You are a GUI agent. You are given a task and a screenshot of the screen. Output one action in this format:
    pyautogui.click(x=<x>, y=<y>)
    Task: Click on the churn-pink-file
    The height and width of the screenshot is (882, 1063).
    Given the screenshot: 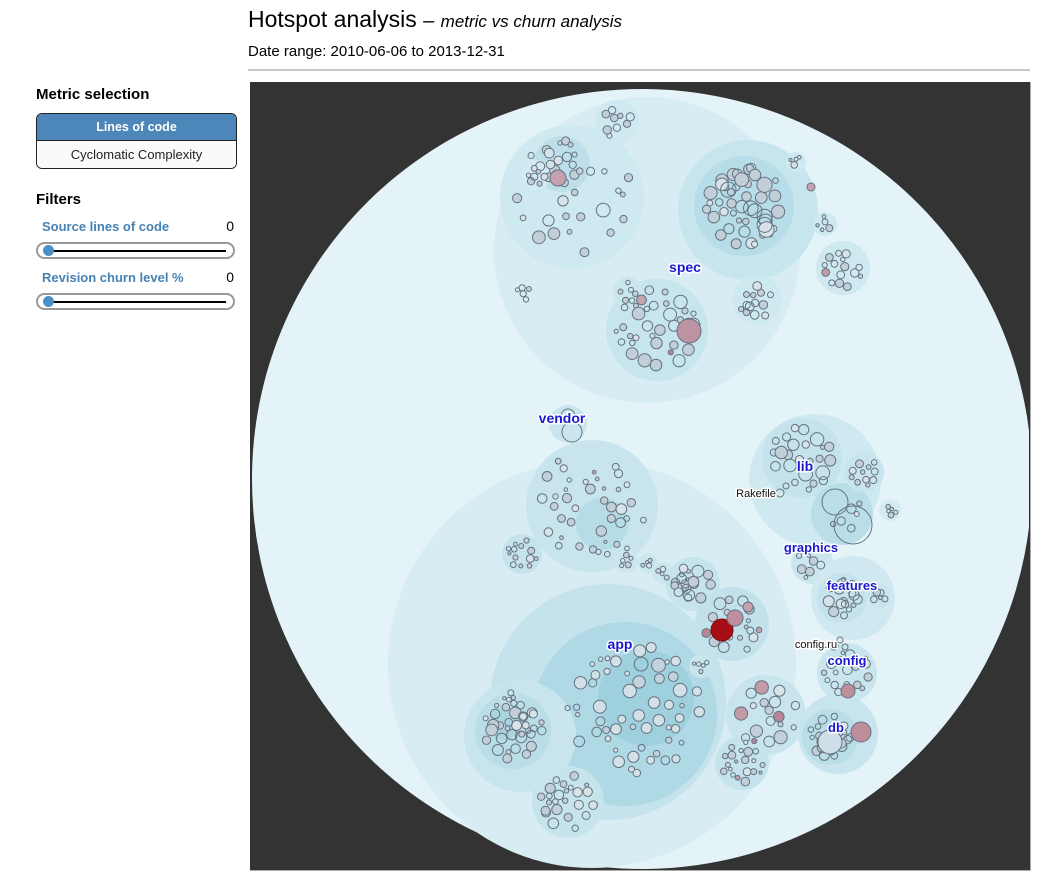 What is the action you would take?
    pyautogui.click(x=861, y=732)
    